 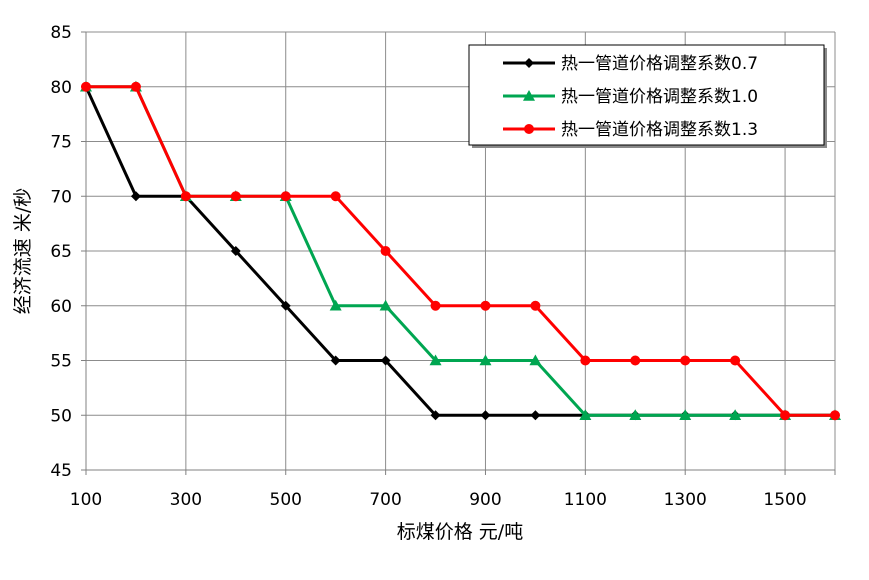 I want to click on legend-entry: 热一管道价格调整系数0.7, so click(x=630, y=64).